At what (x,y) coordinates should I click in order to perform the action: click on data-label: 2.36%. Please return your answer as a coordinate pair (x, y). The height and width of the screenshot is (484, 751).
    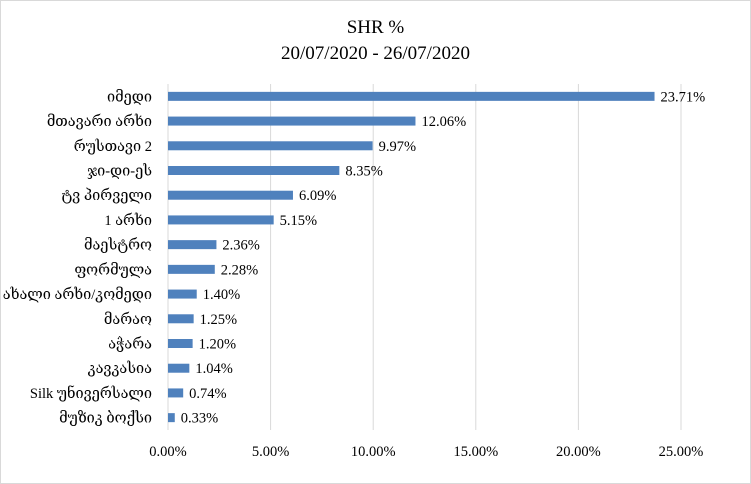
    Looking at the image, I should click on (240, 246).